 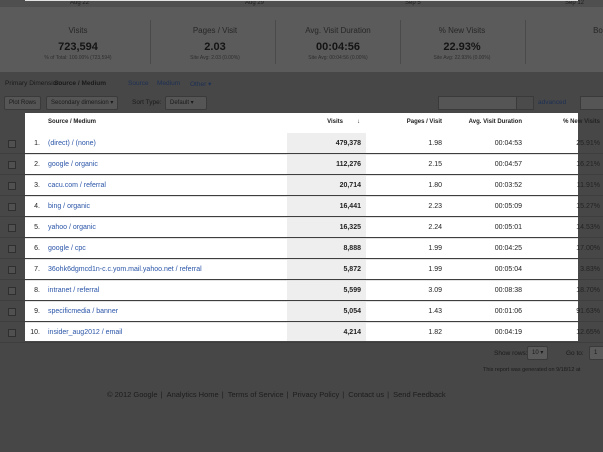 What do you see at coordinates (462, 30) in the screenshot?
I see `metric-label: % New Visits` at bounding box center [462, 30].